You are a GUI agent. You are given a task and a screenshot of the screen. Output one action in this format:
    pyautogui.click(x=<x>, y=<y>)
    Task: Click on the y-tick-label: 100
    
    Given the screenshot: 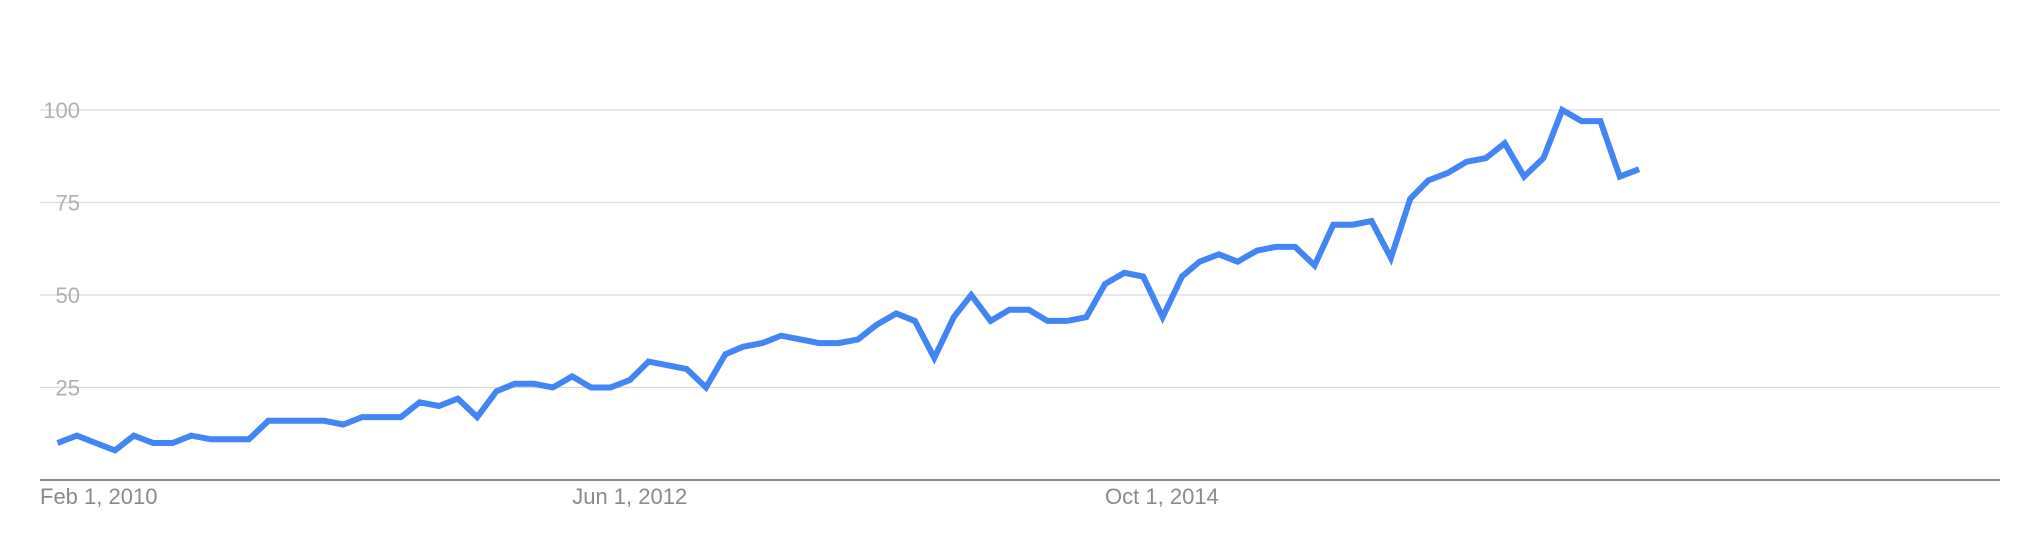 What is the action you would take?
    pyautogui.click(x=61, y=110)
    